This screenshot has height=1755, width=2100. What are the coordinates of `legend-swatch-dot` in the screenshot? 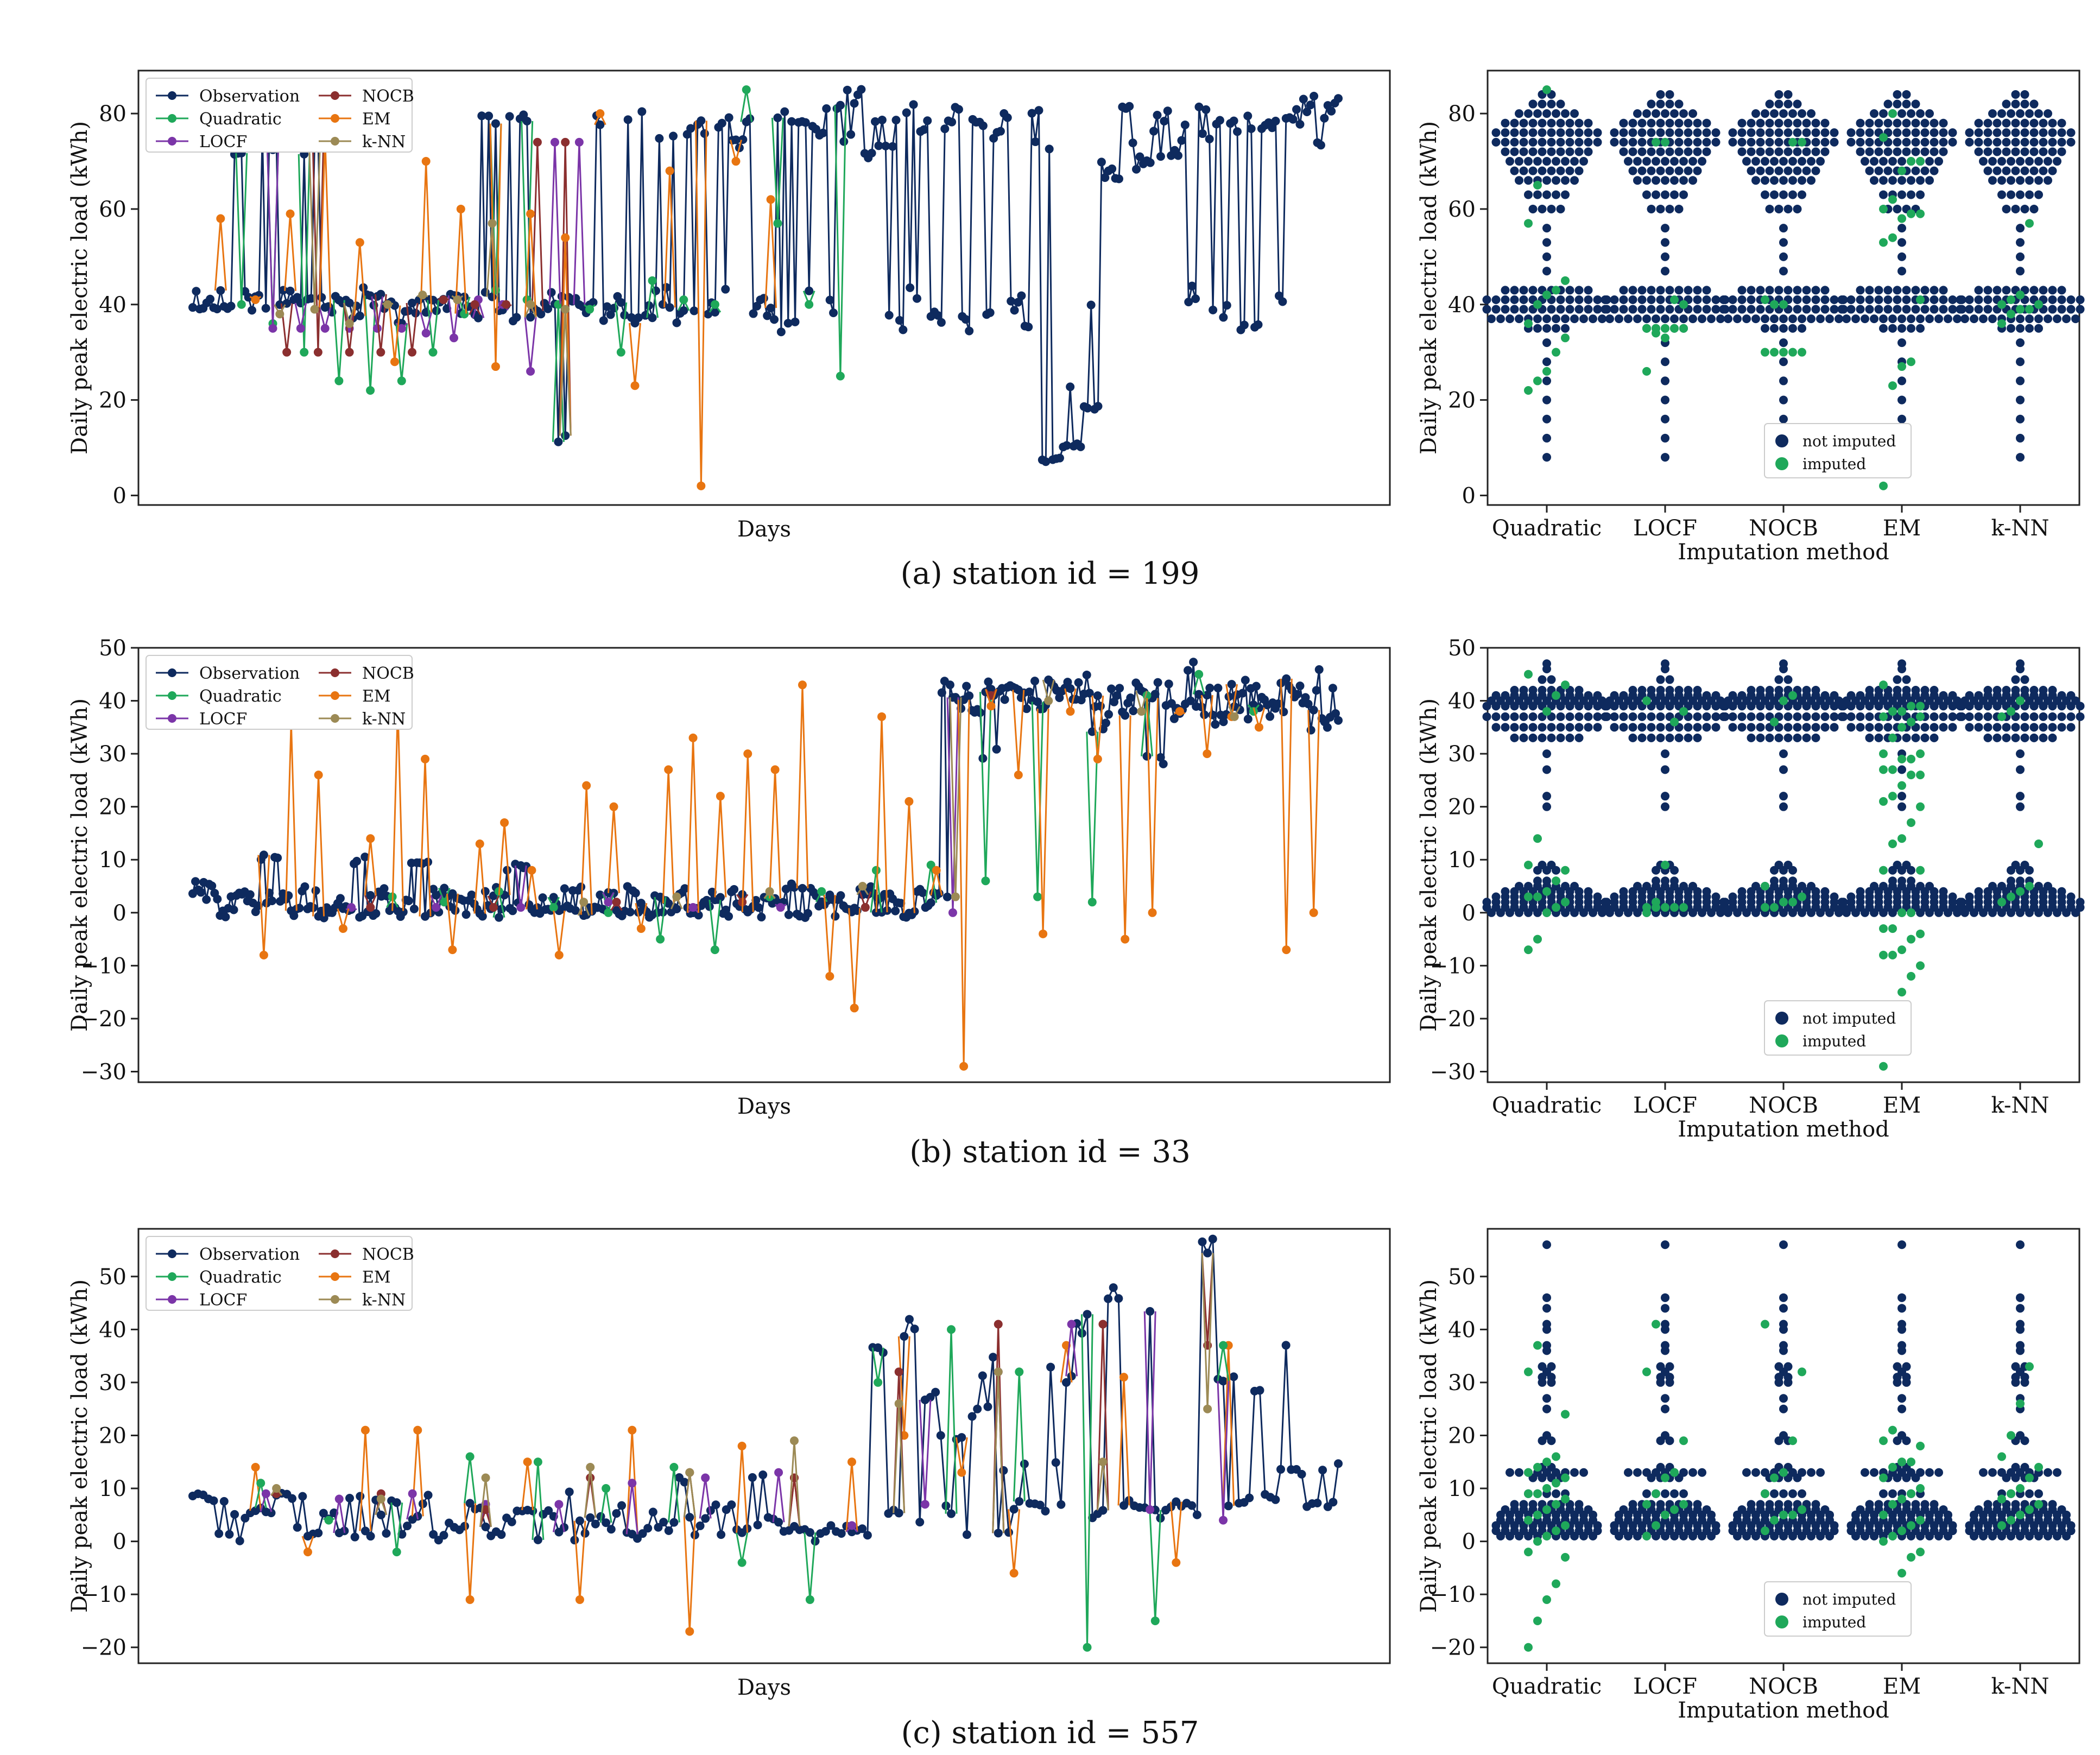 It's located at (1781, 463).